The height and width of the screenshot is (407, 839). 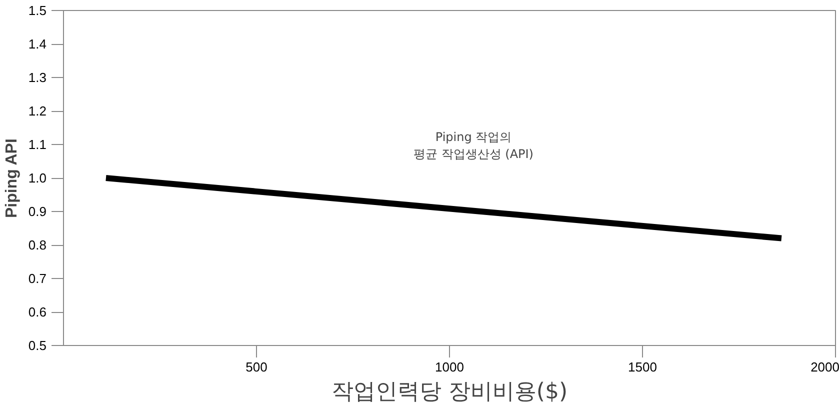 What do you see at coordinates (11, 178) in the screenshot?
I see `y-axis-title: Piping API` at bounding box center [11, 178].